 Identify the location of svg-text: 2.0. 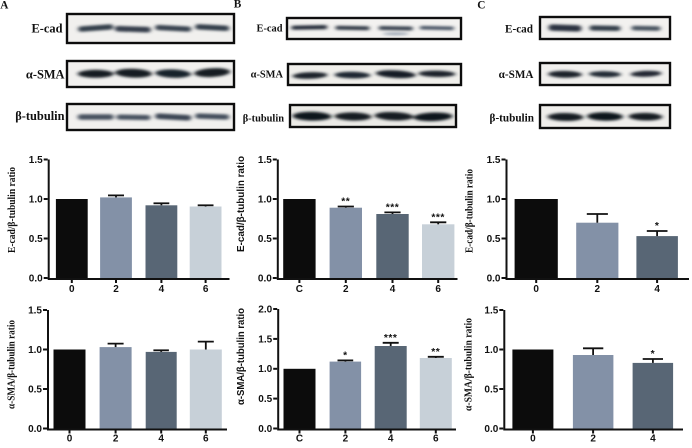
(265, 309).